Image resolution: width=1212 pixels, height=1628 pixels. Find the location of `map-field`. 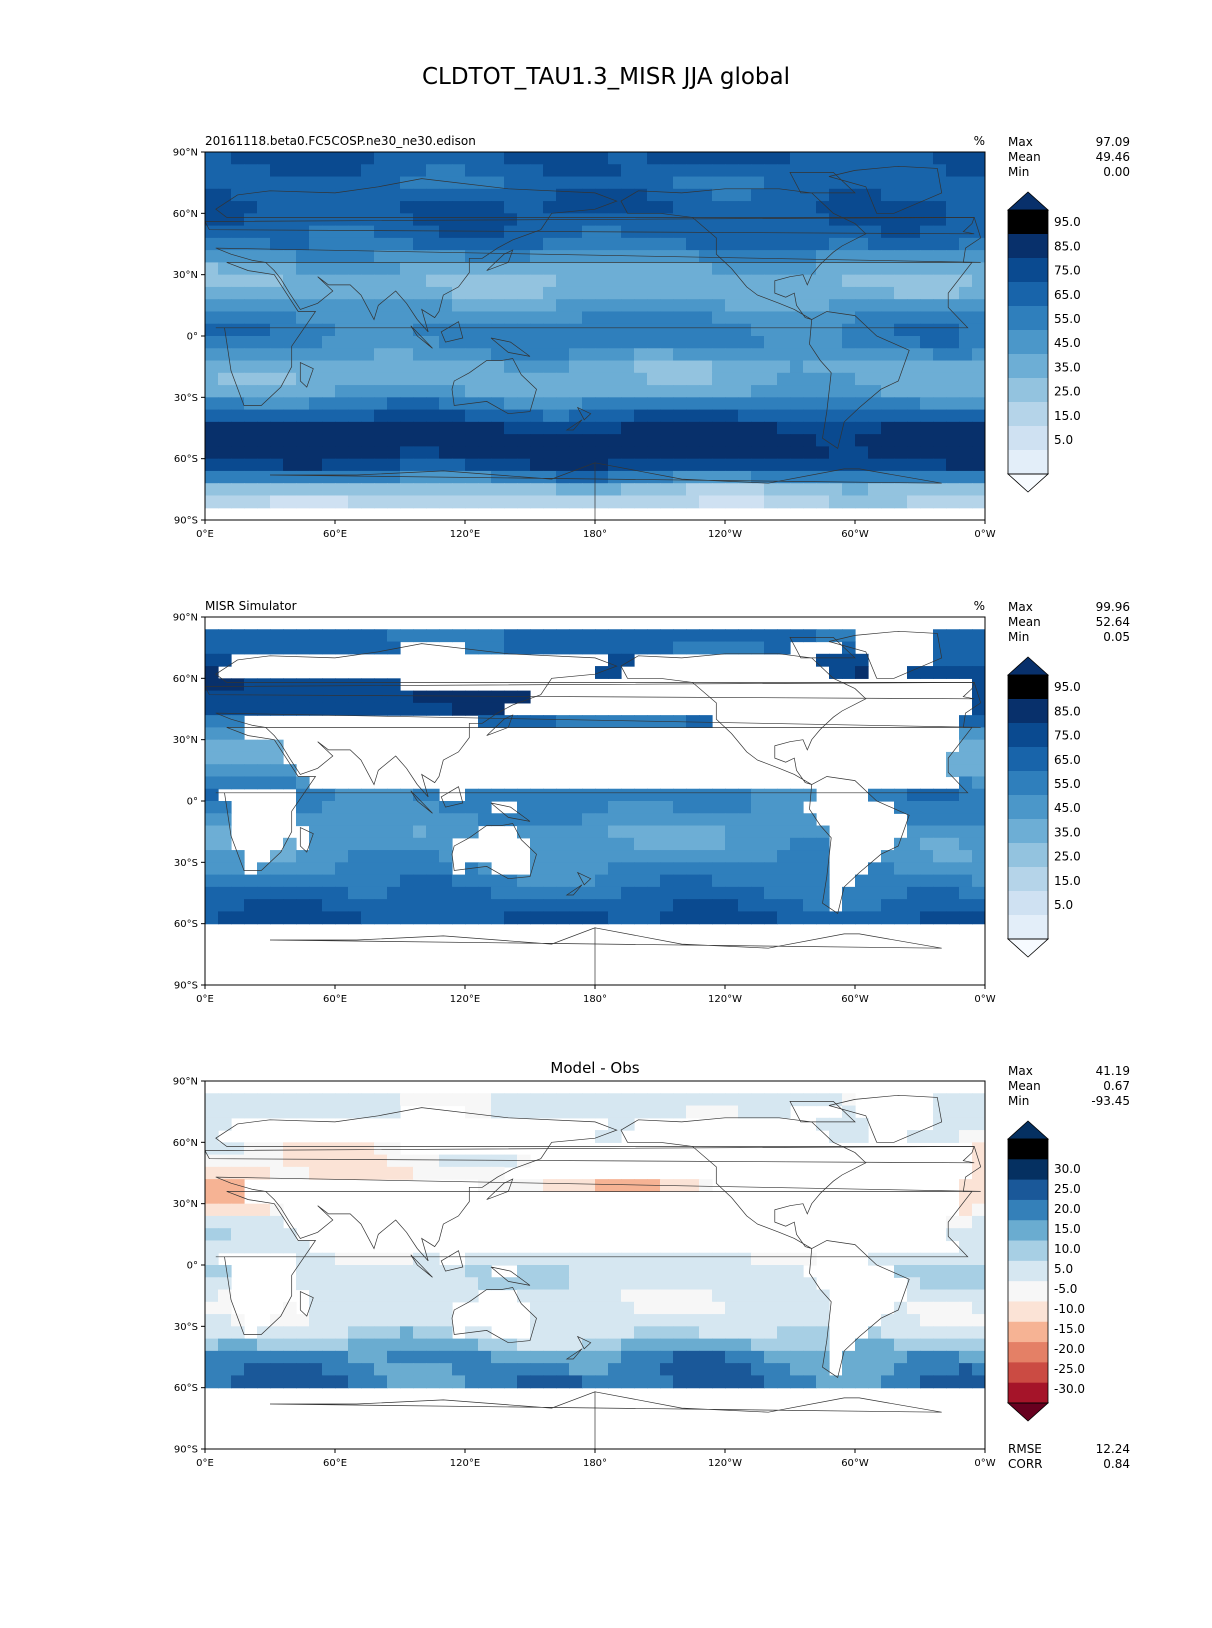

map-field is located at coordinates (595, 801).